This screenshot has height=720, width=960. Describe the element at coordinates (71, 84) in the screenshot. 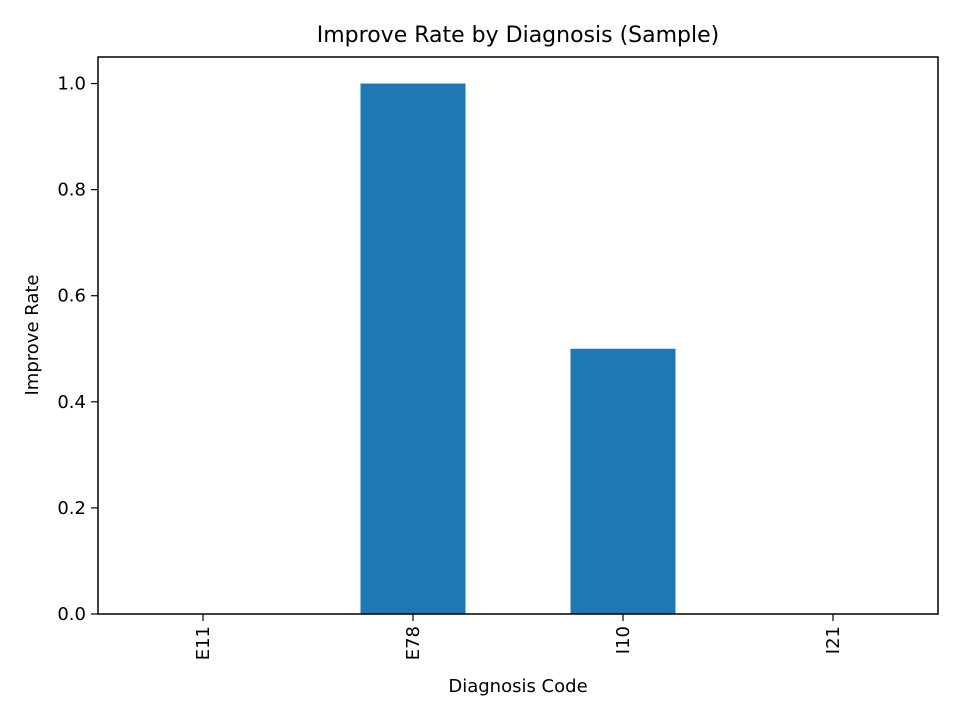

I see `y-tick-label: 1.0` at that location.